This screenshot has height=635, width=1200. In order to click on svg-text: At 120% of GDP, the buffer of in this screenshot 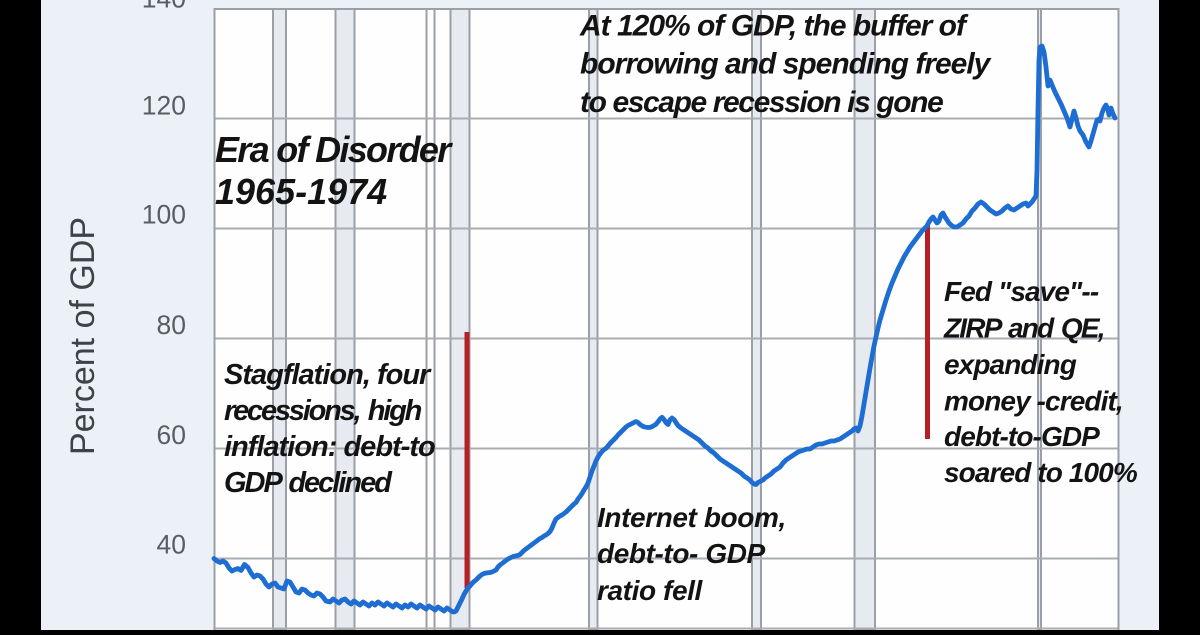, I will do `click(774, 26)`.